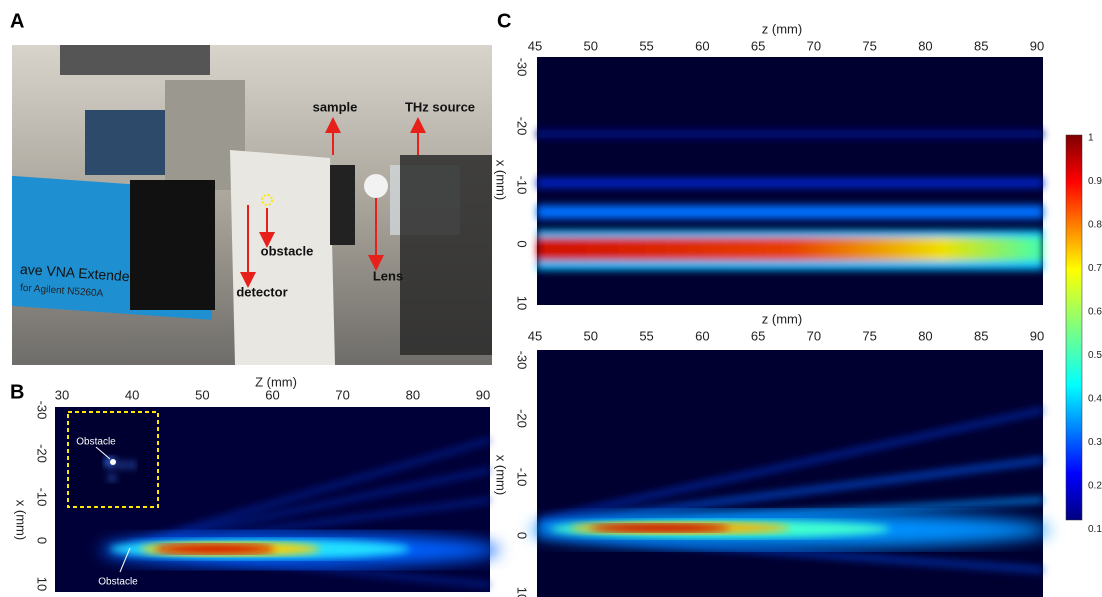 The image size is (1102, 597). Describe the element at coordinates (1074, 327) in the screenshot. I see `colorbar` at that location.